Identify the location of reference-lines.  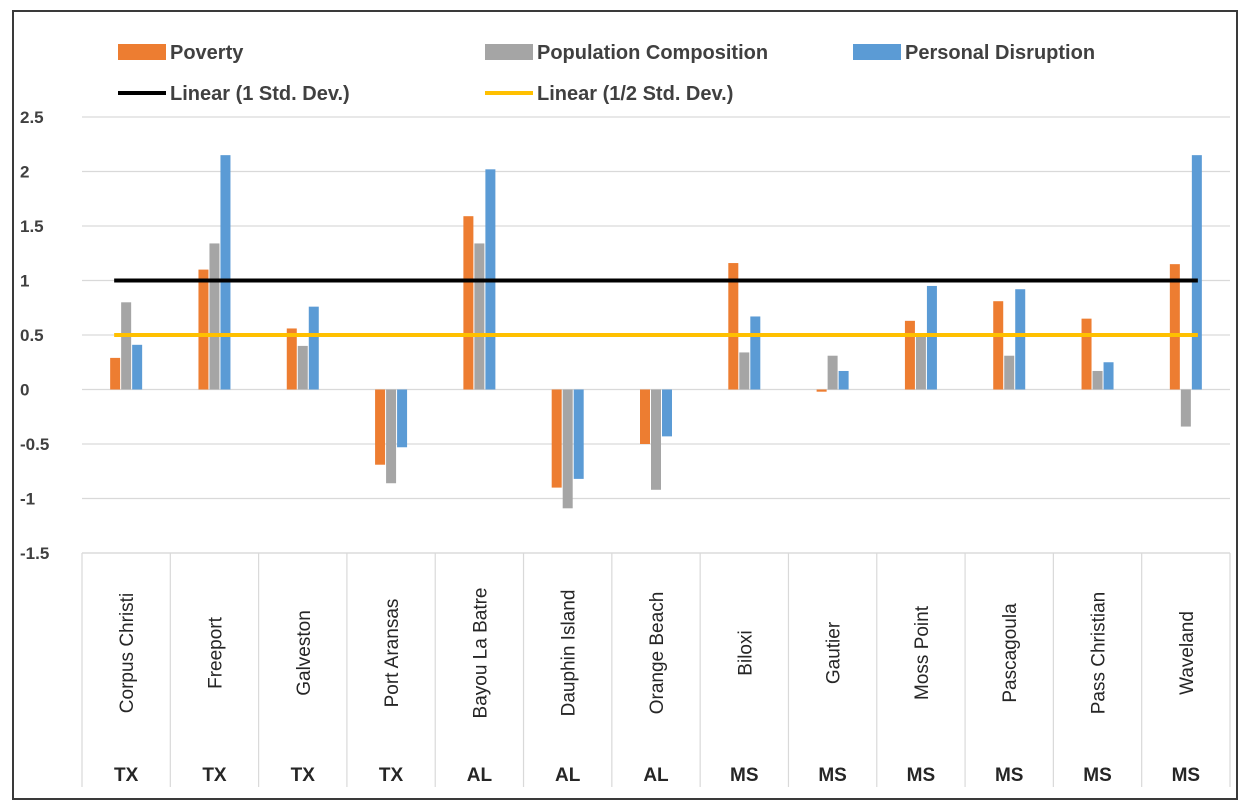
(656, 307).